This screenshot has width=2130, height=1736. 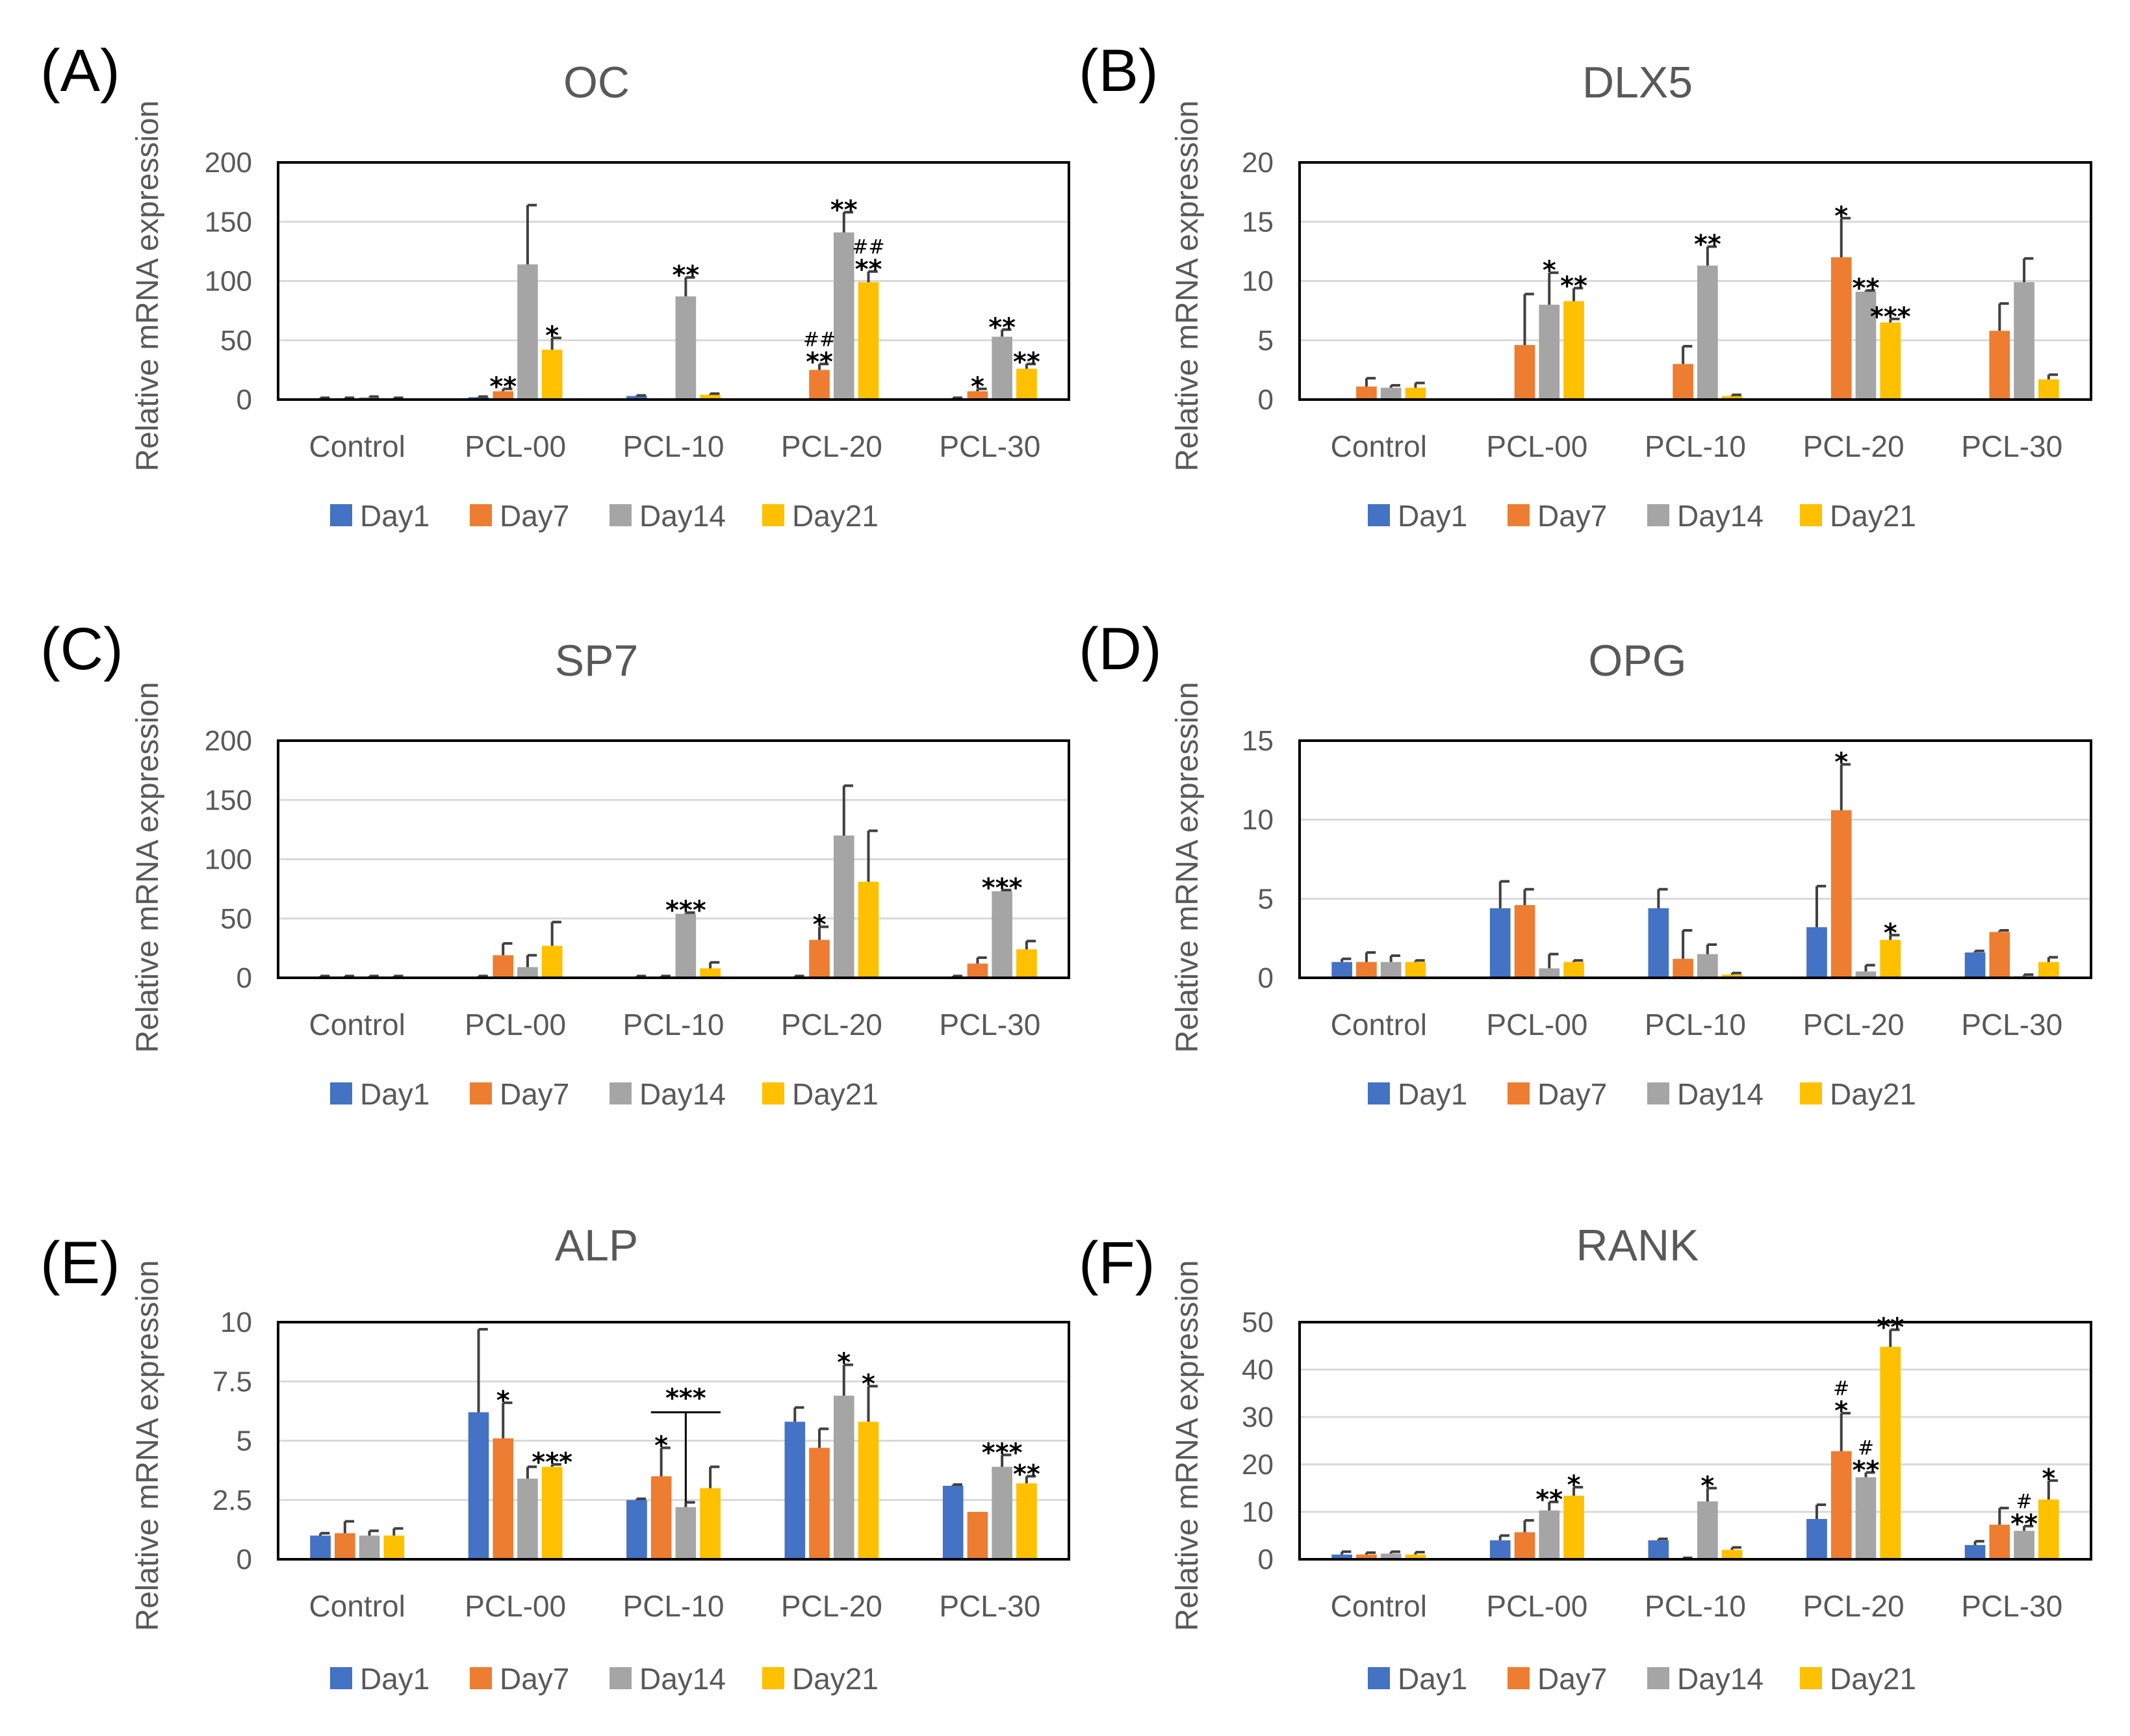 I want to click on y-tick-label: 2.5, so click(x=232, y=1500).